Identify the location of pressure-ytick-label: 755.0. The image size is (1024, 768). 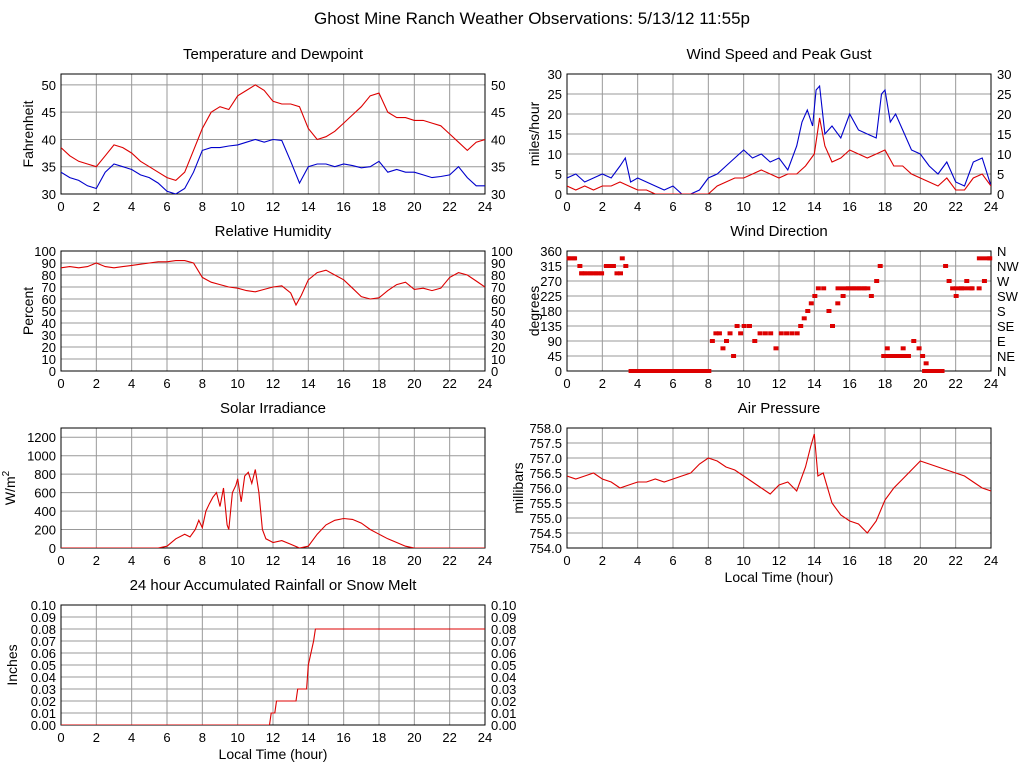
(545, 518).